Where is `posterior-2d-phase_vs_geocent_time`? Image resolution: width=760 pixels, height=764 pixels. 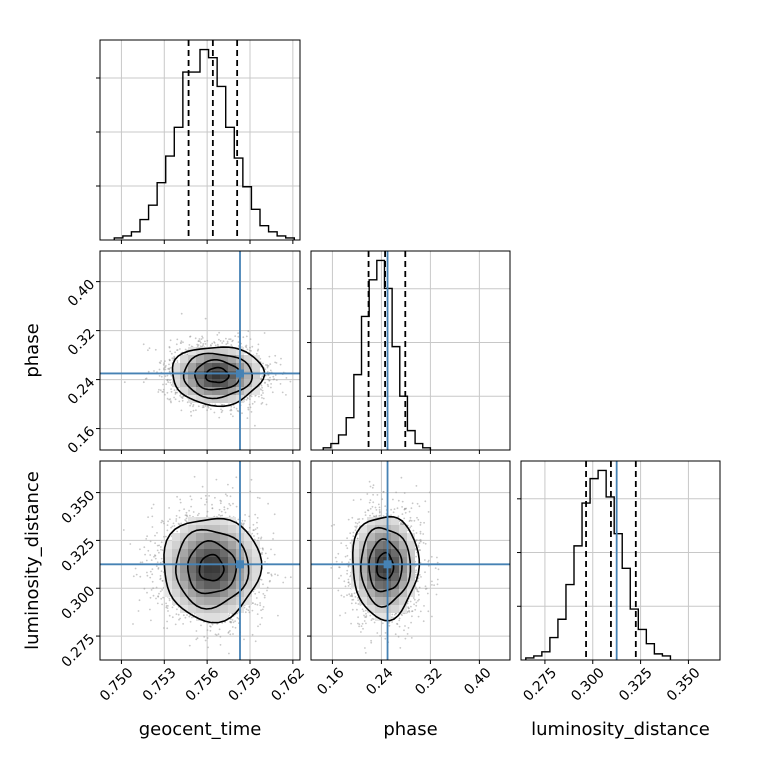 posterior-2d-phase_vs_geocent_time is located at coordinates (198, 352).